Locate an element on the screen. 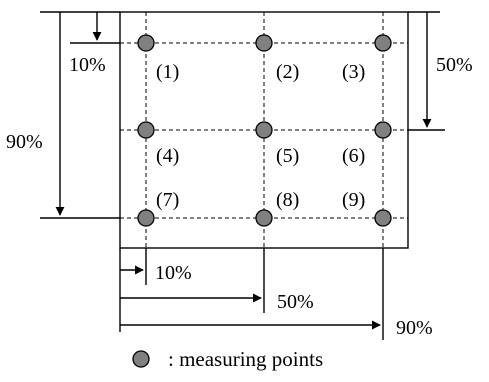 Image resolution: width=489 pixels, height=382 pixels. measuring-point-5-icon is located at coordinates (264, 130).